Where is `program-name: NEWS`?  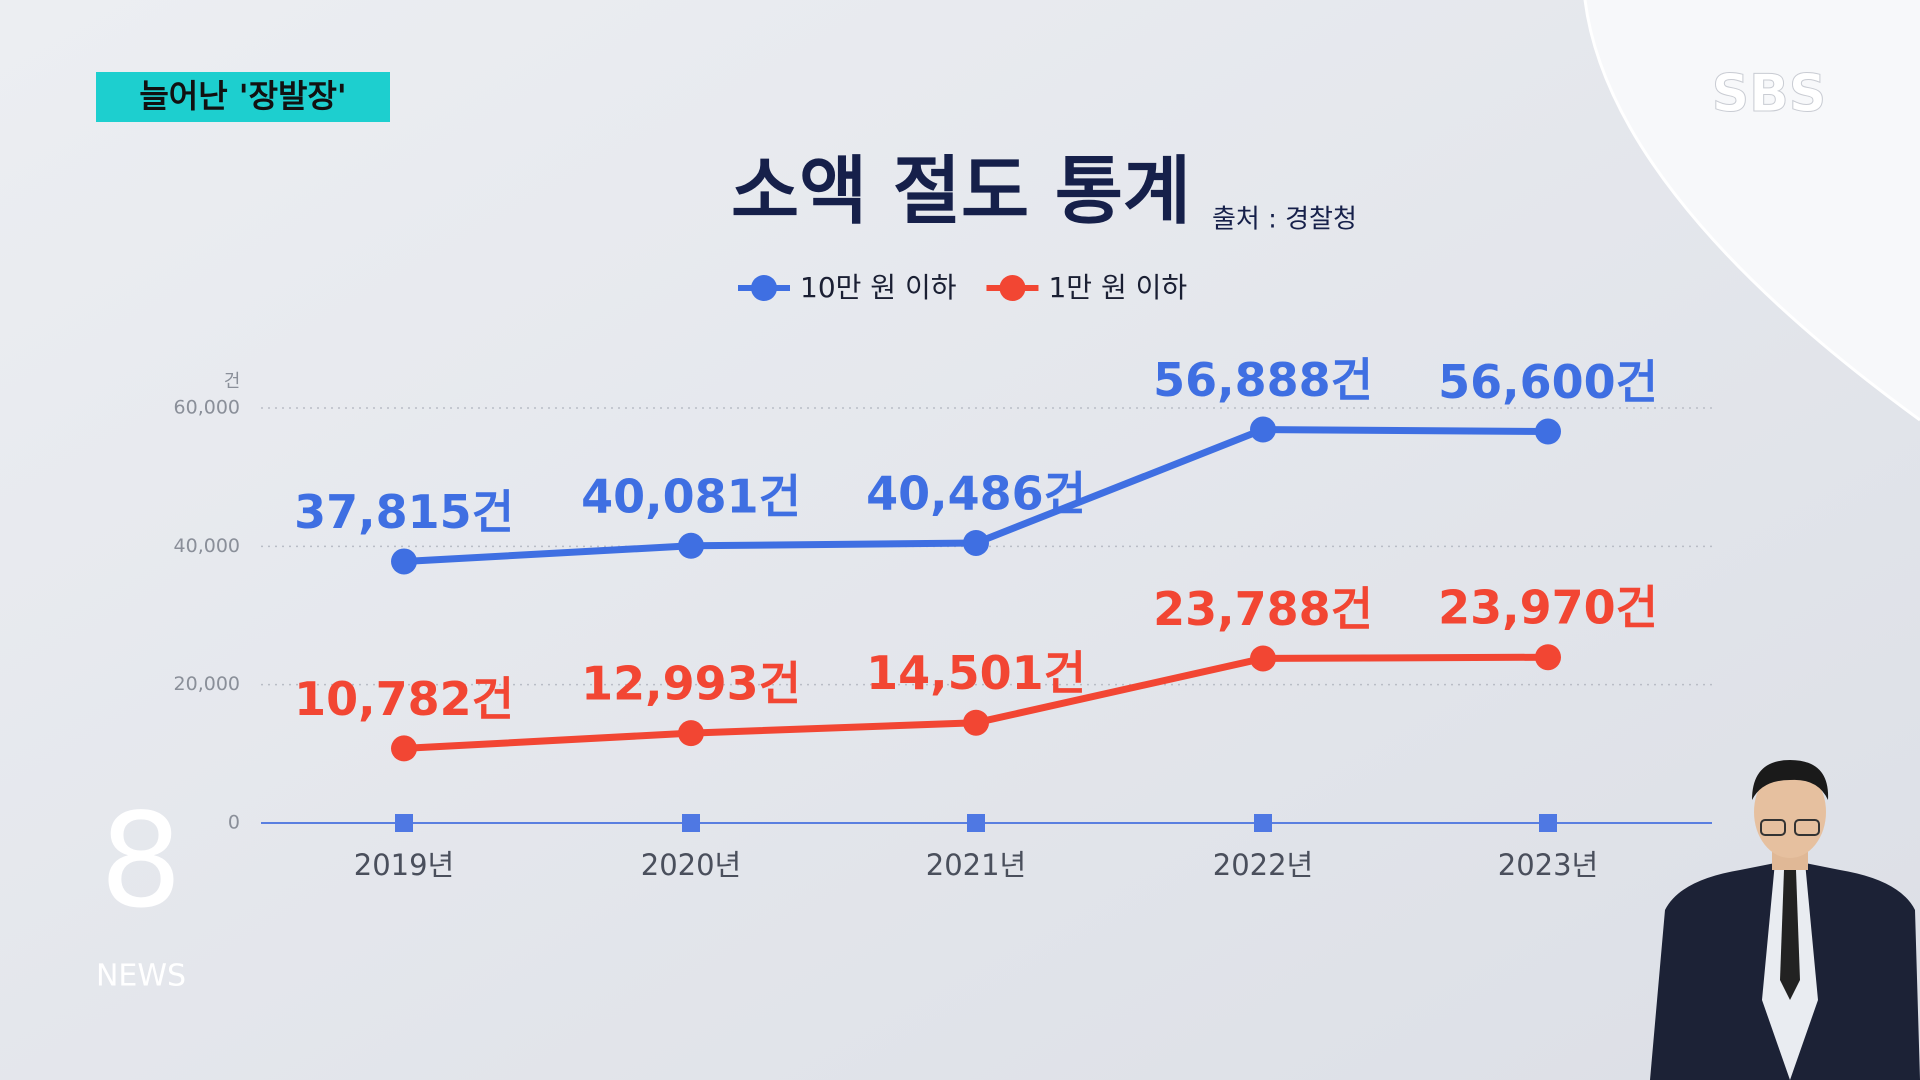
program-name: NEWS is located at coordinates (141, 976).